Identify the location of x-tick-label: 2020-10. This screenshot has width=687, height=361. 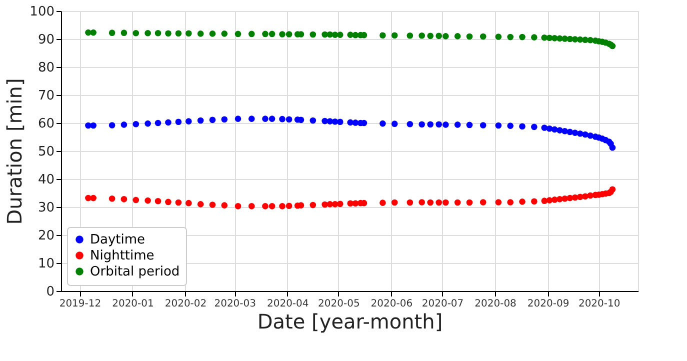
(599, 304).